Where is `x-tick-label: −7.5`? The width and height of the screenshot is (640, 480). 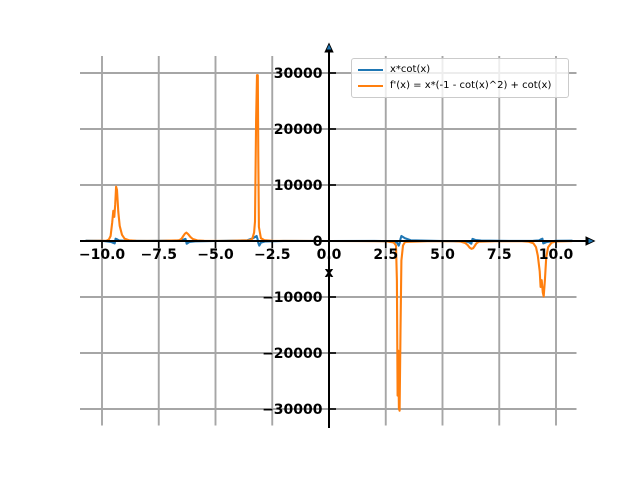 x-tick-label: −7.5 is located at coordinates (158, 255).